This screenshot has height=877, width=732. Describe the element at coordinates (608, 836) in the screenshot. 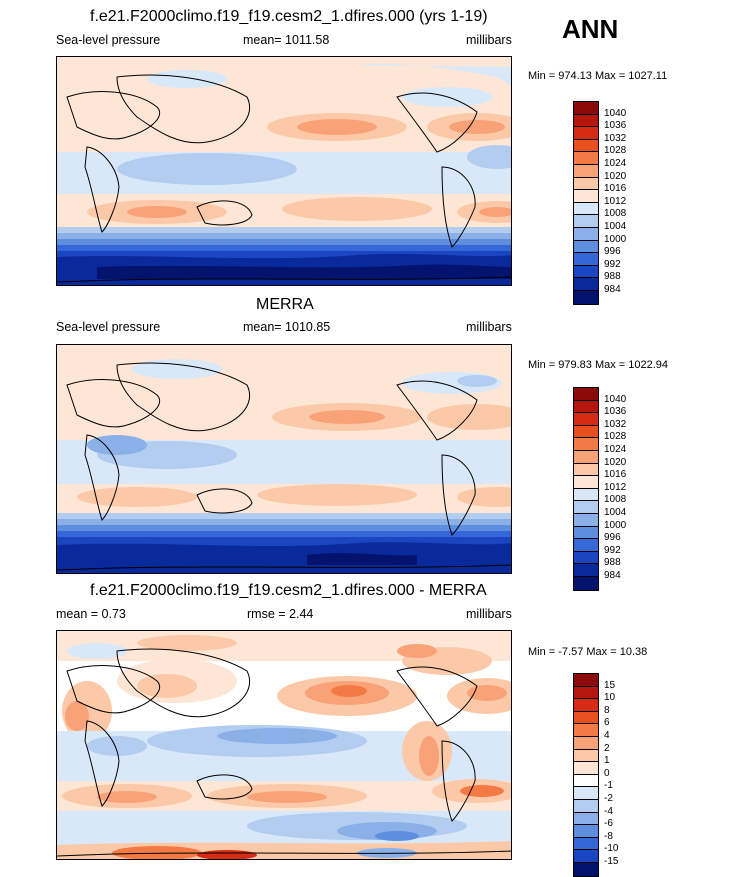

I see `colorbar-tick-label: -8` at that location.